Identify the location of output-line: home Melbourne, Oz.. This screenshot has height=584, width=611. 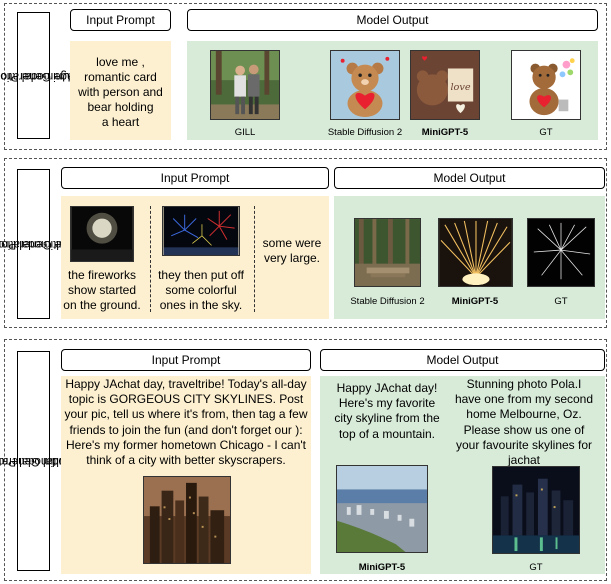
(524, 414).